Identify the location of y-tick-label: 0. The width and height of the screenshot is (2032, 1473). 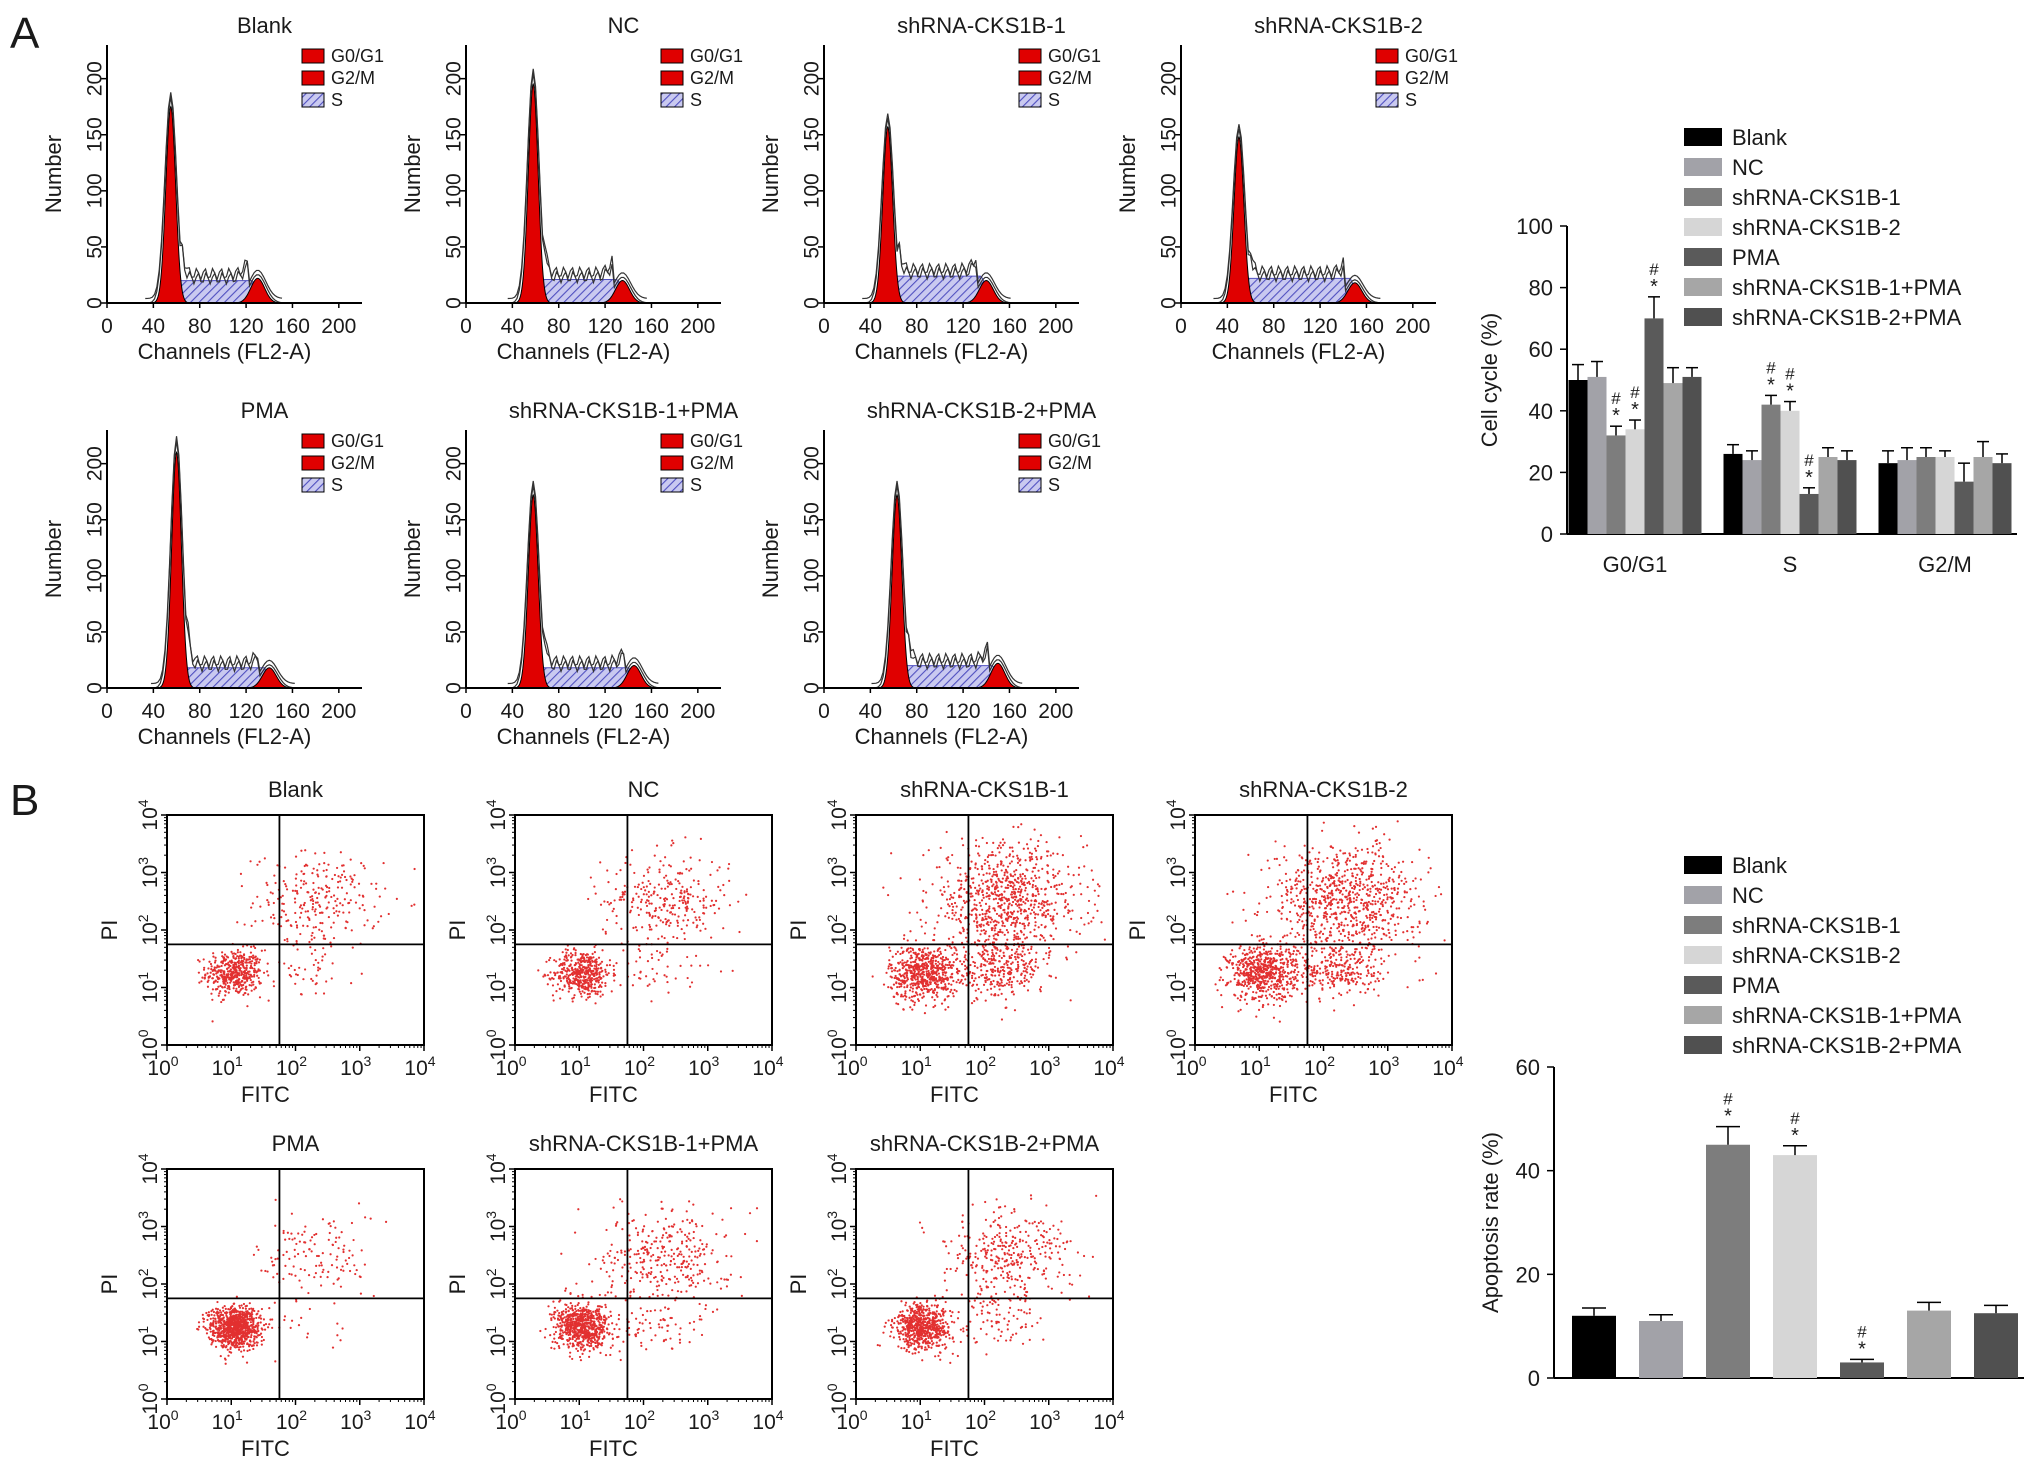
(812, 303).